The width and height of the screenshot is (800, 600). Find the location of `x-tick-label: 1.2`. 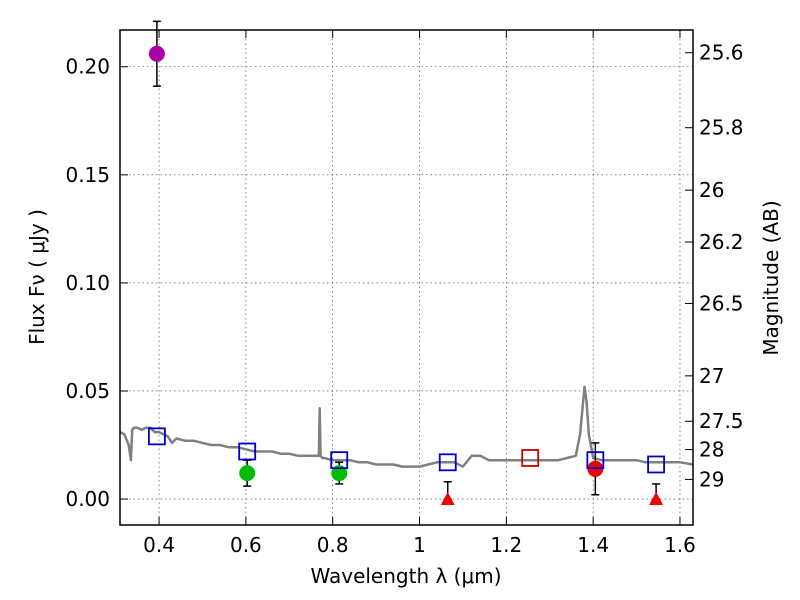

x-tick-label: 1.2 is located at coordinates (506, 545).